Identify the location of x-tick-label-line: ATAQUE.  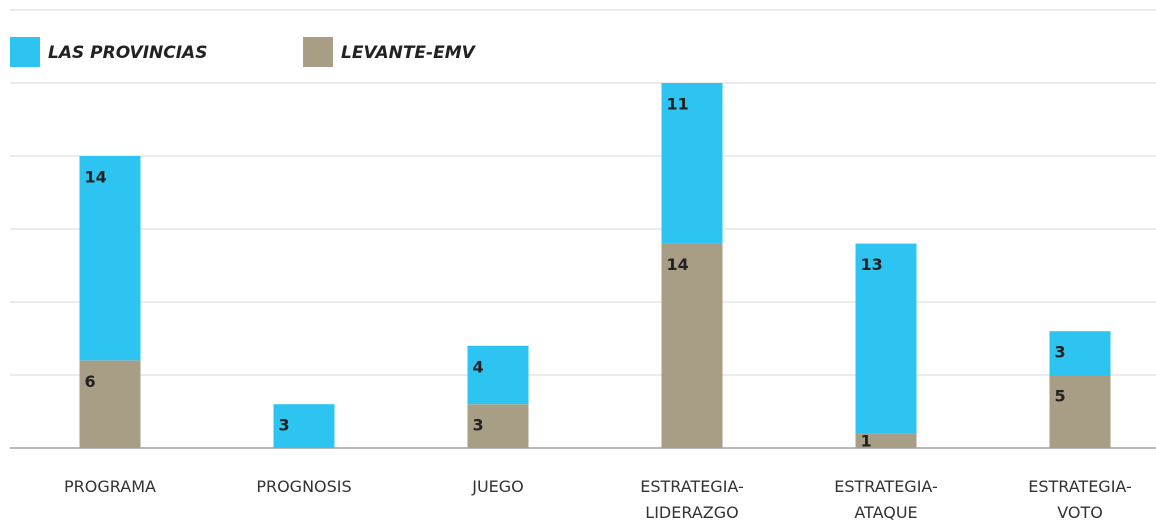
(885, 512).